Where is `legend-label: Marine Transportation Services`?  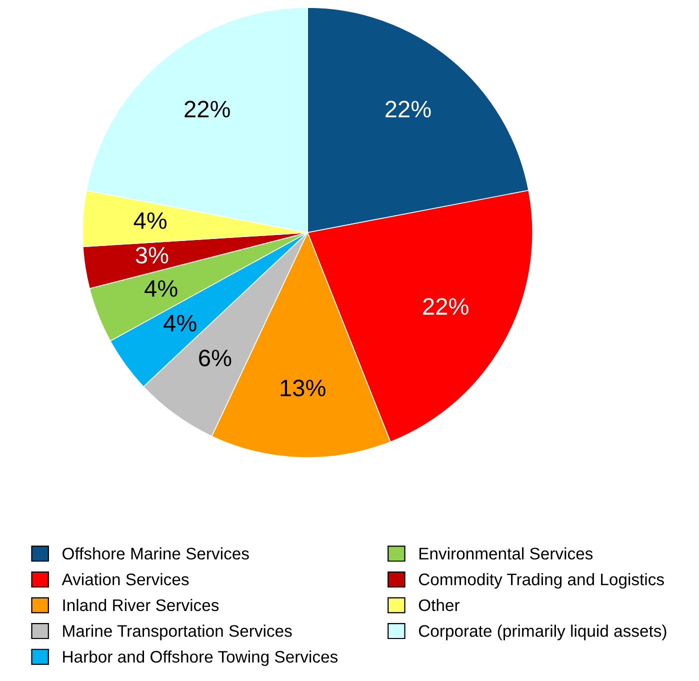 legend-label: Marine Transportation Services is located at coordinates (177, 632).